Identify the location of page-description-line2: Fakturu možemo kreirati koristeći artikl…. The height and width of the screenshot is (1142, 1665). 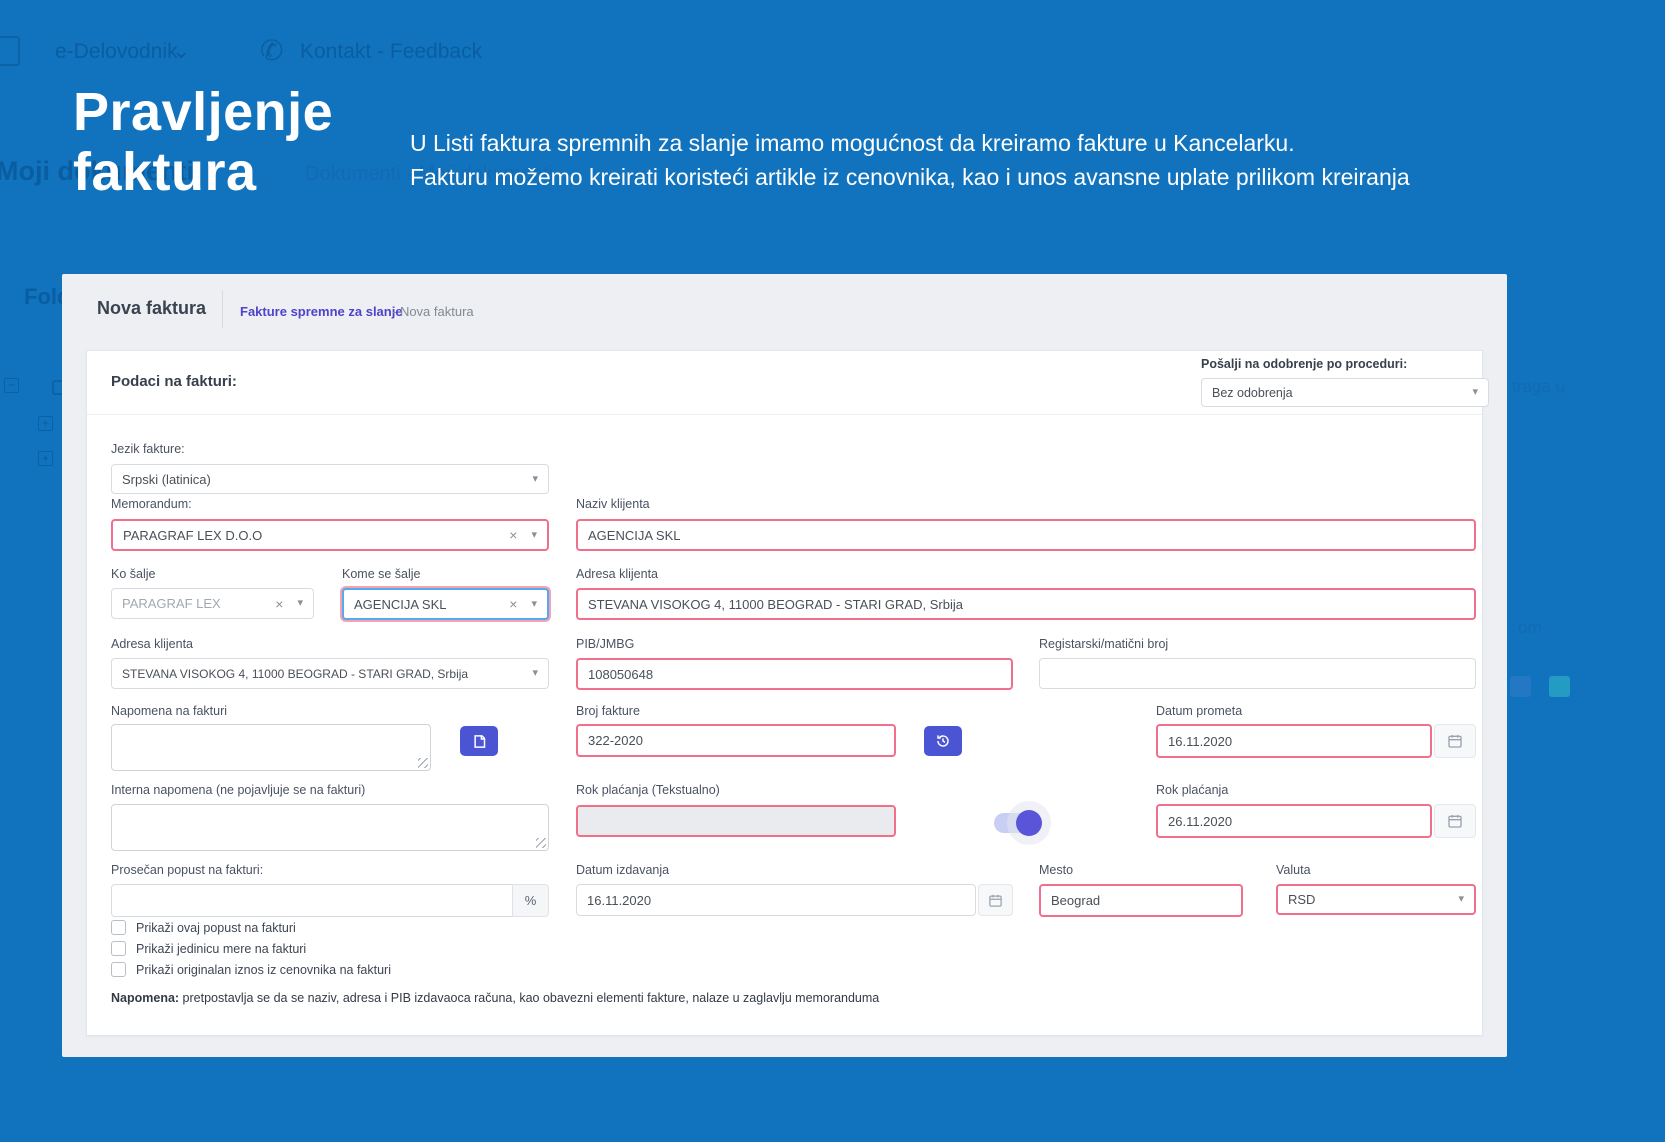
(910, 177).